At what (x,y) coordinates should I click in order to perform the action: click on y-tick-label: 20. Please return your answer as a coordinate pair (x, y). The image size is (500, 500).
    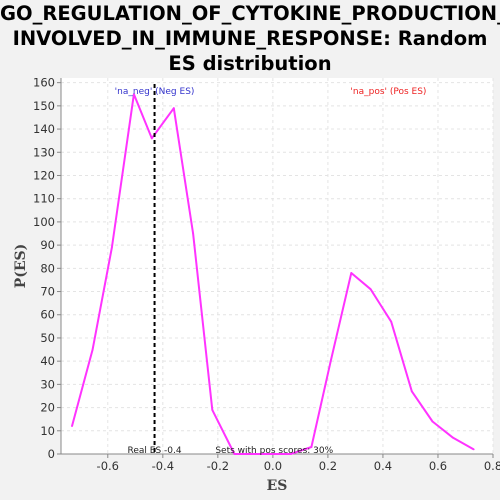
    Looking at the image, I should click on (47, 408).